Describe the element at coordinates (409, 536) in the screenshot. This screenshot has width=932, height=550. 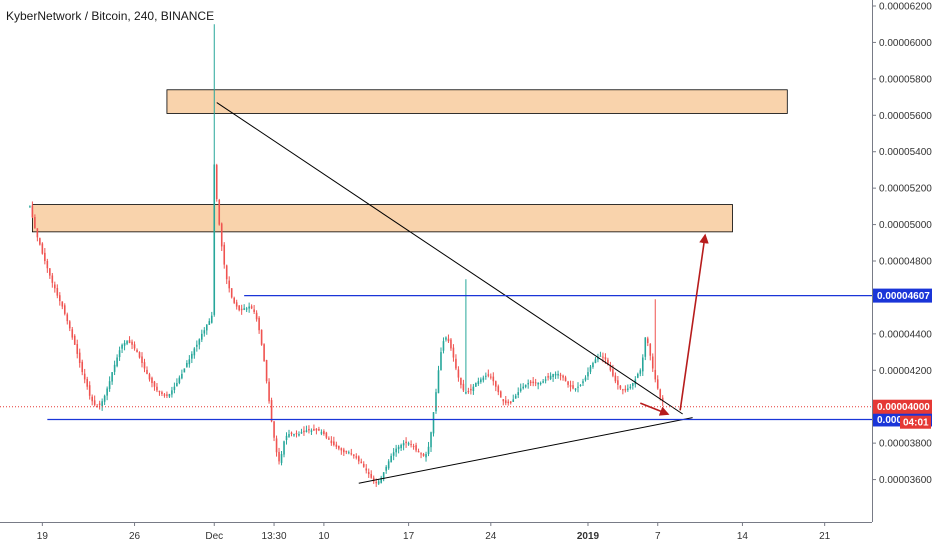
I see `x-tick-label: 17` at that location.